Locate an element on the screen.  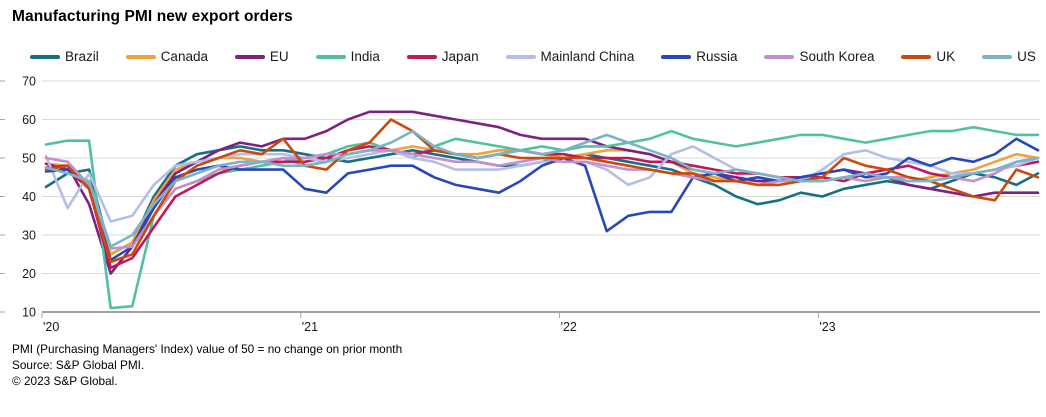
legend-item-uk: UK is located at coordinates (928, 56).